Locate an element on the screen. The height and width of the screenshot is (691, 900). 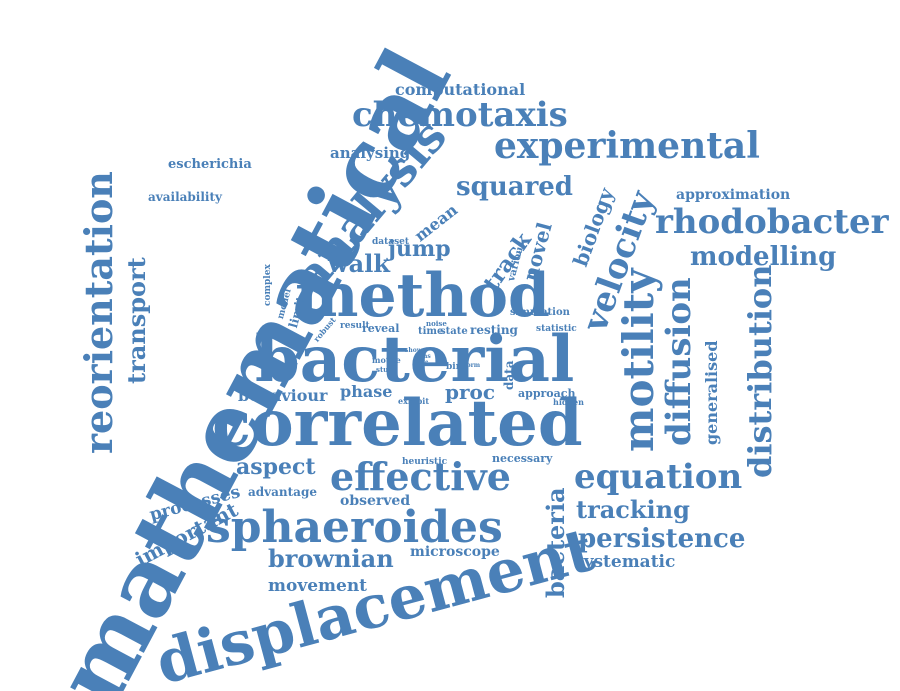
word-show: show is located at coordinates (413, 350).